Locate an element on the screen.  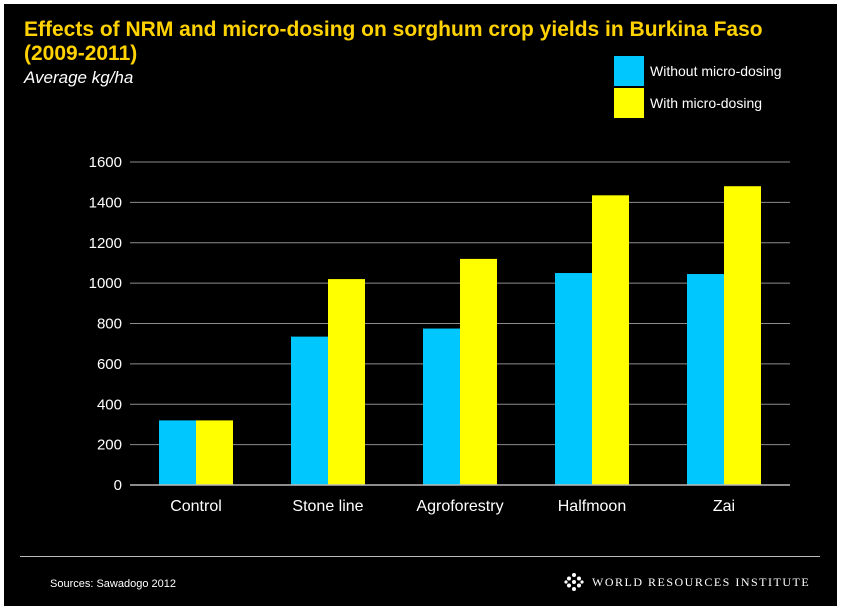
y-tick-label: 200 is located at coordinates (109, 445).